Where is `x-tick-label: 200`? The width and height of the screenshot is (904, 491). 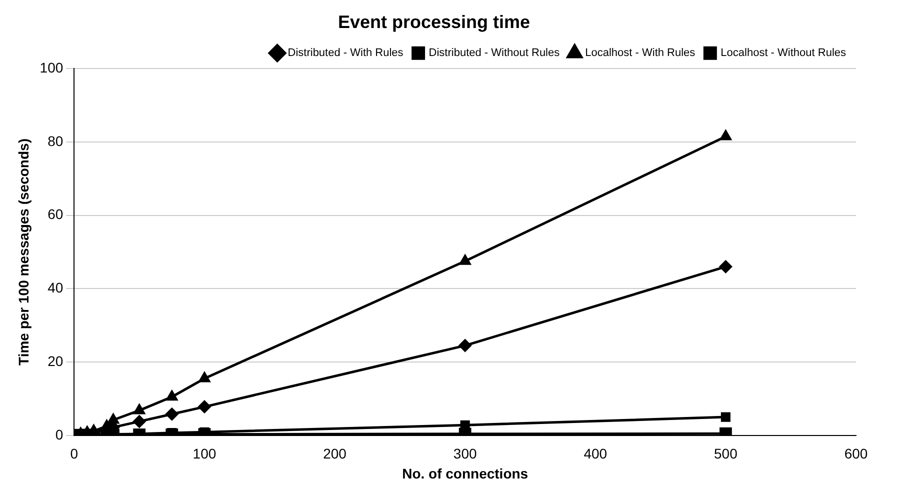 x-tick-label: 200 is located at coordinates (335, 454).